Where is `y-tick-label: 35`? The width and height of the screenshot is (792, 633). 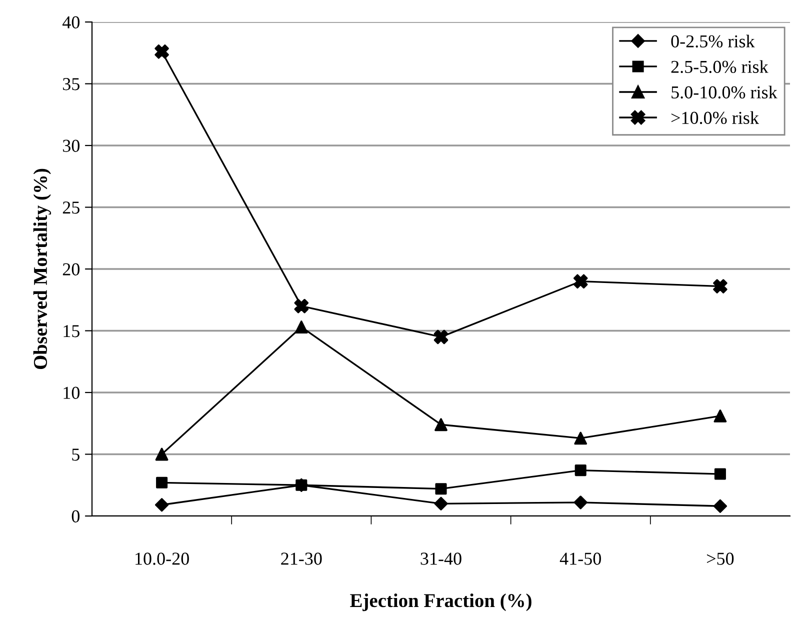
y-tick-label: 35 is located at coordinates (71, 84).